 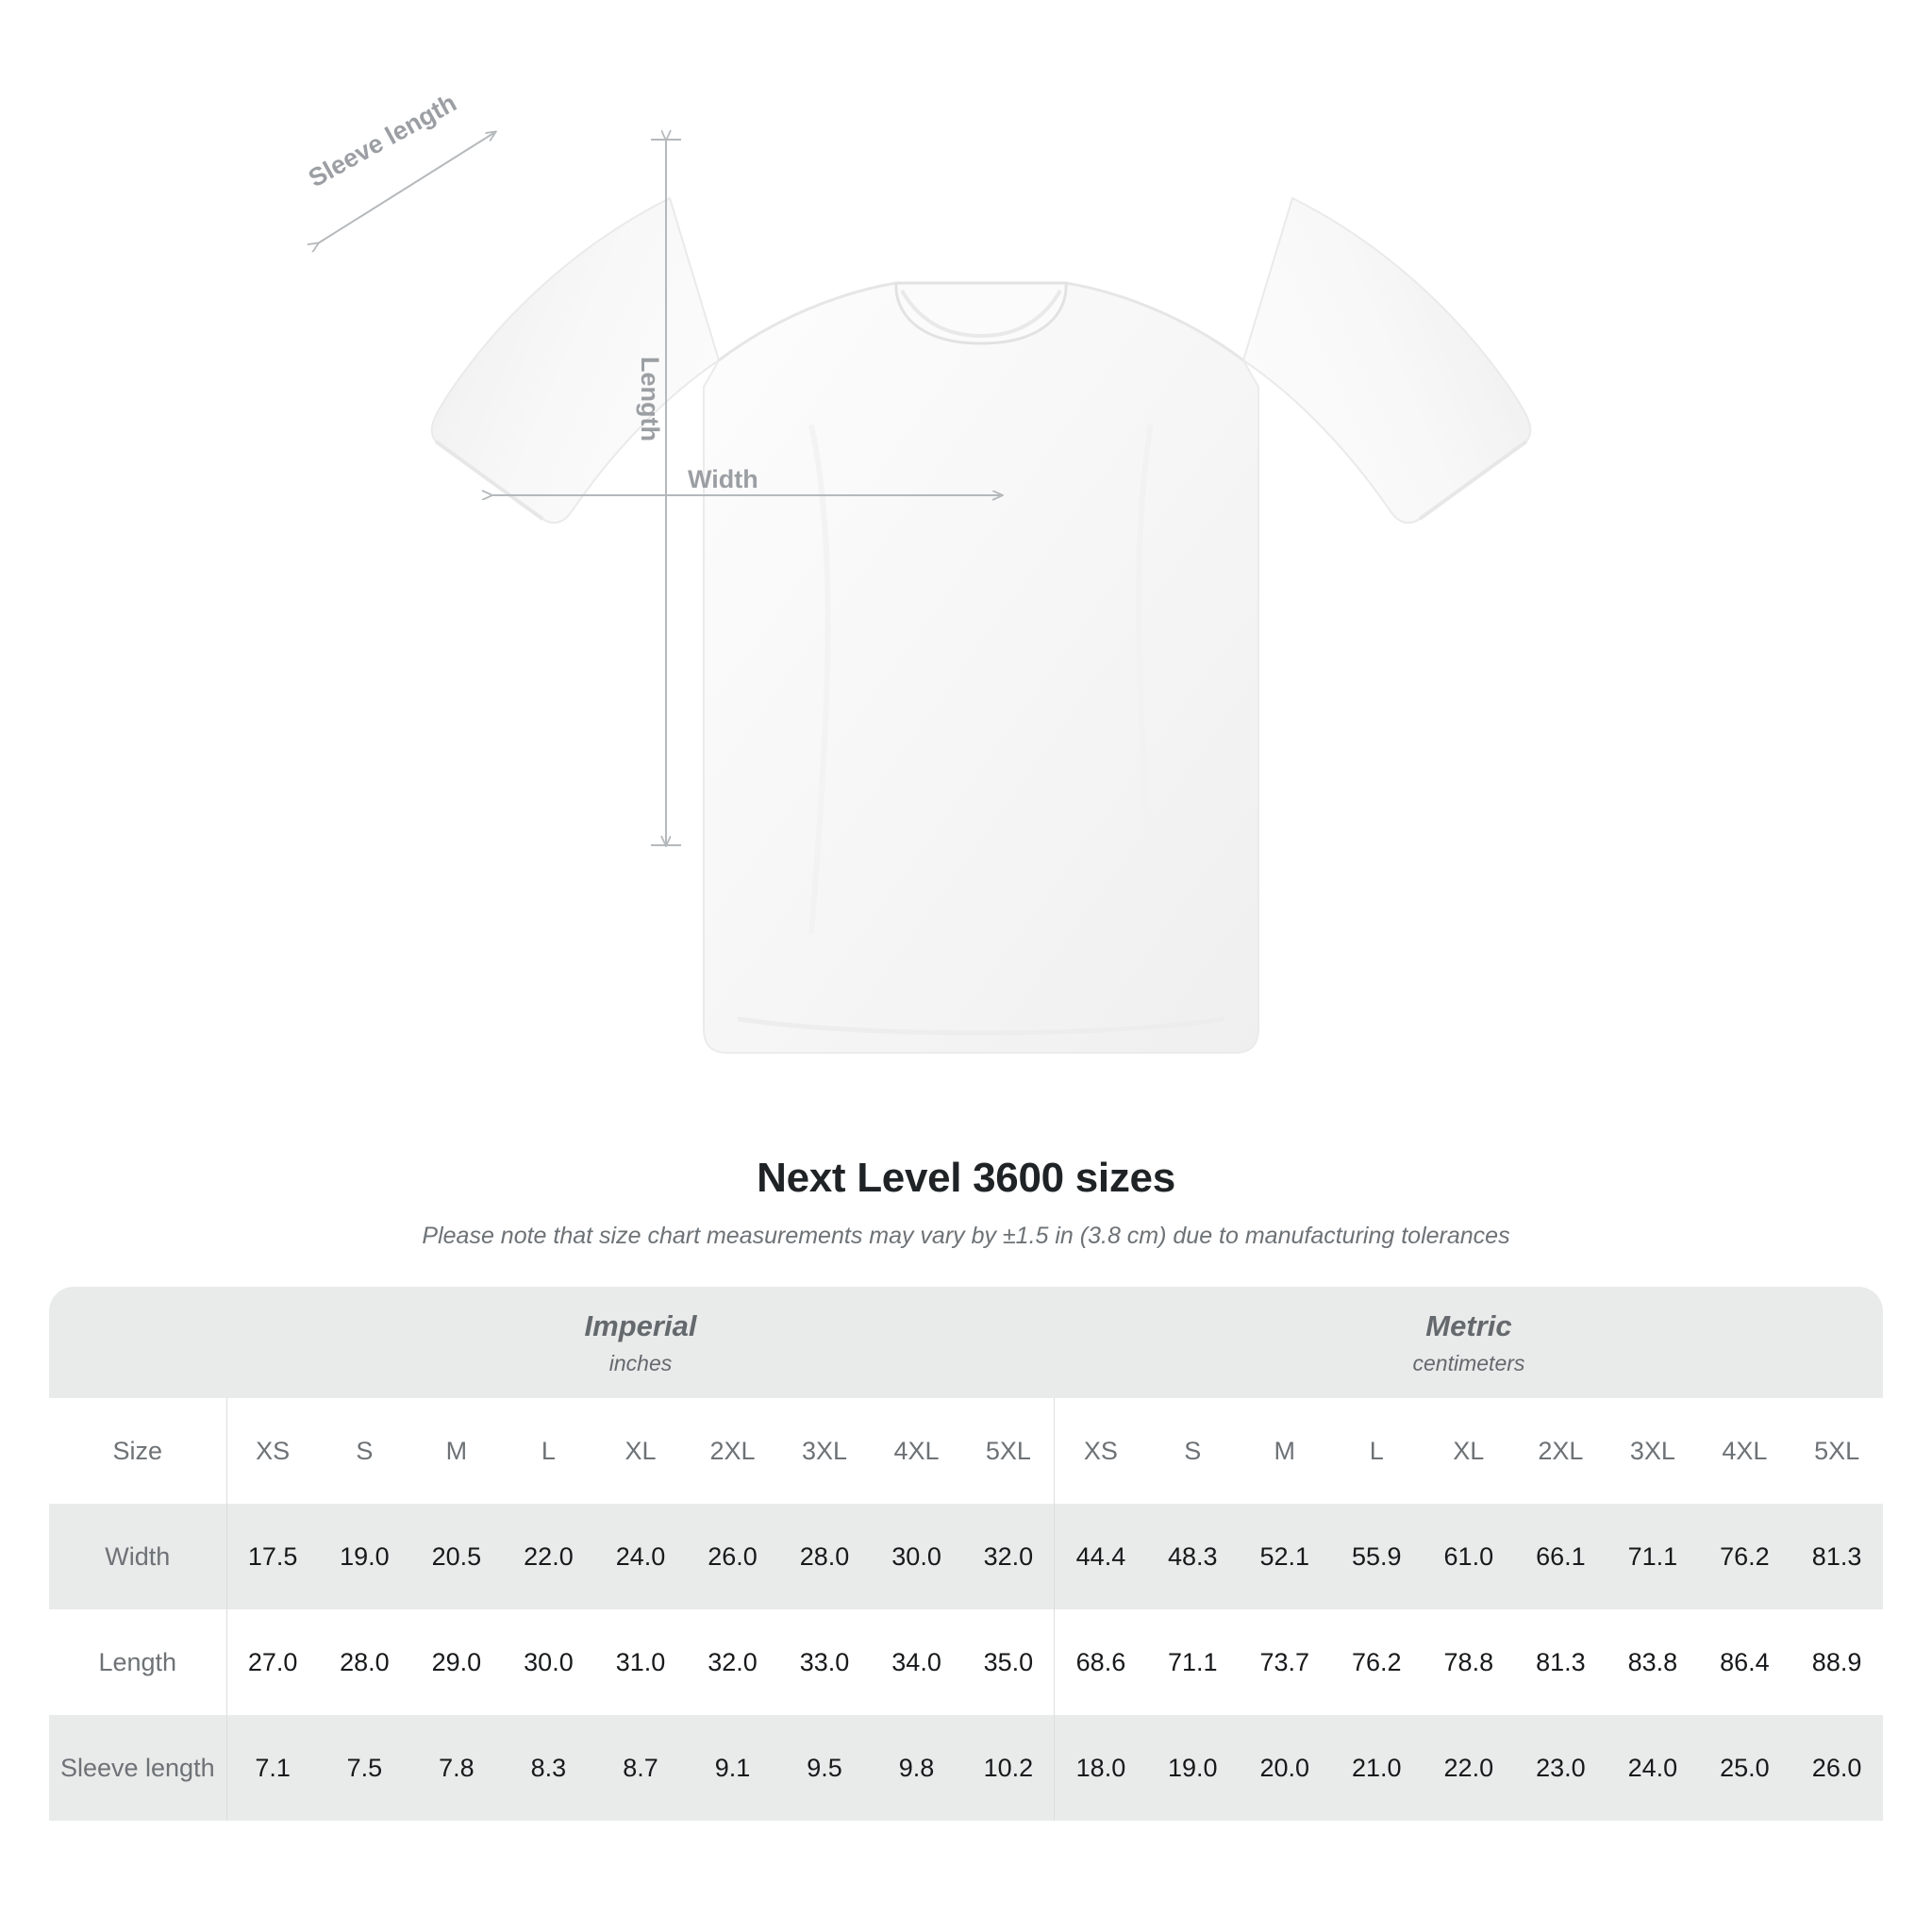 I want to click on unit-subtitle: centimeters, so click(x=1469, y=1363).